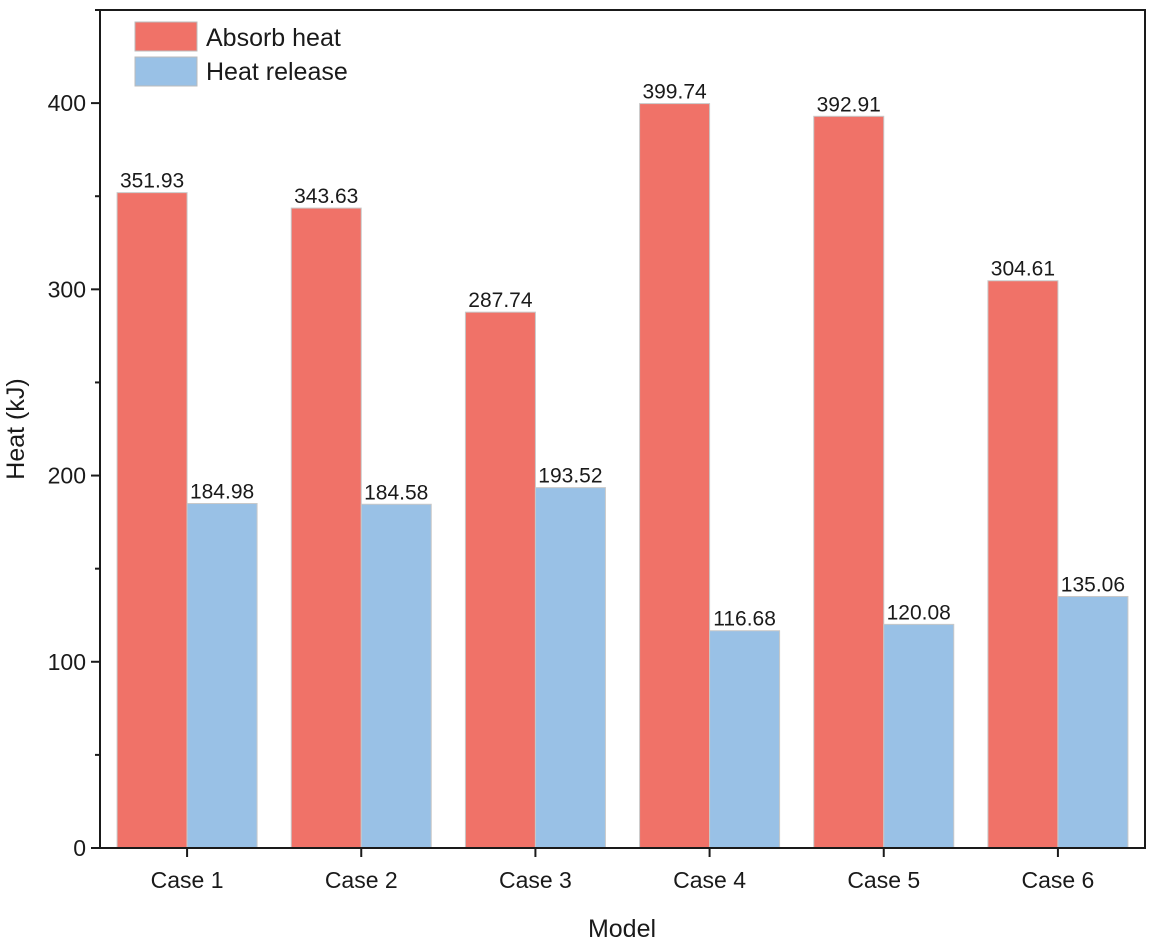 This screenshot has width=1155, height=942. What do you see at coordinates (622, 928) in the screenshot?
I see `x-axis-title: Model` at bounding box center [622, 928].